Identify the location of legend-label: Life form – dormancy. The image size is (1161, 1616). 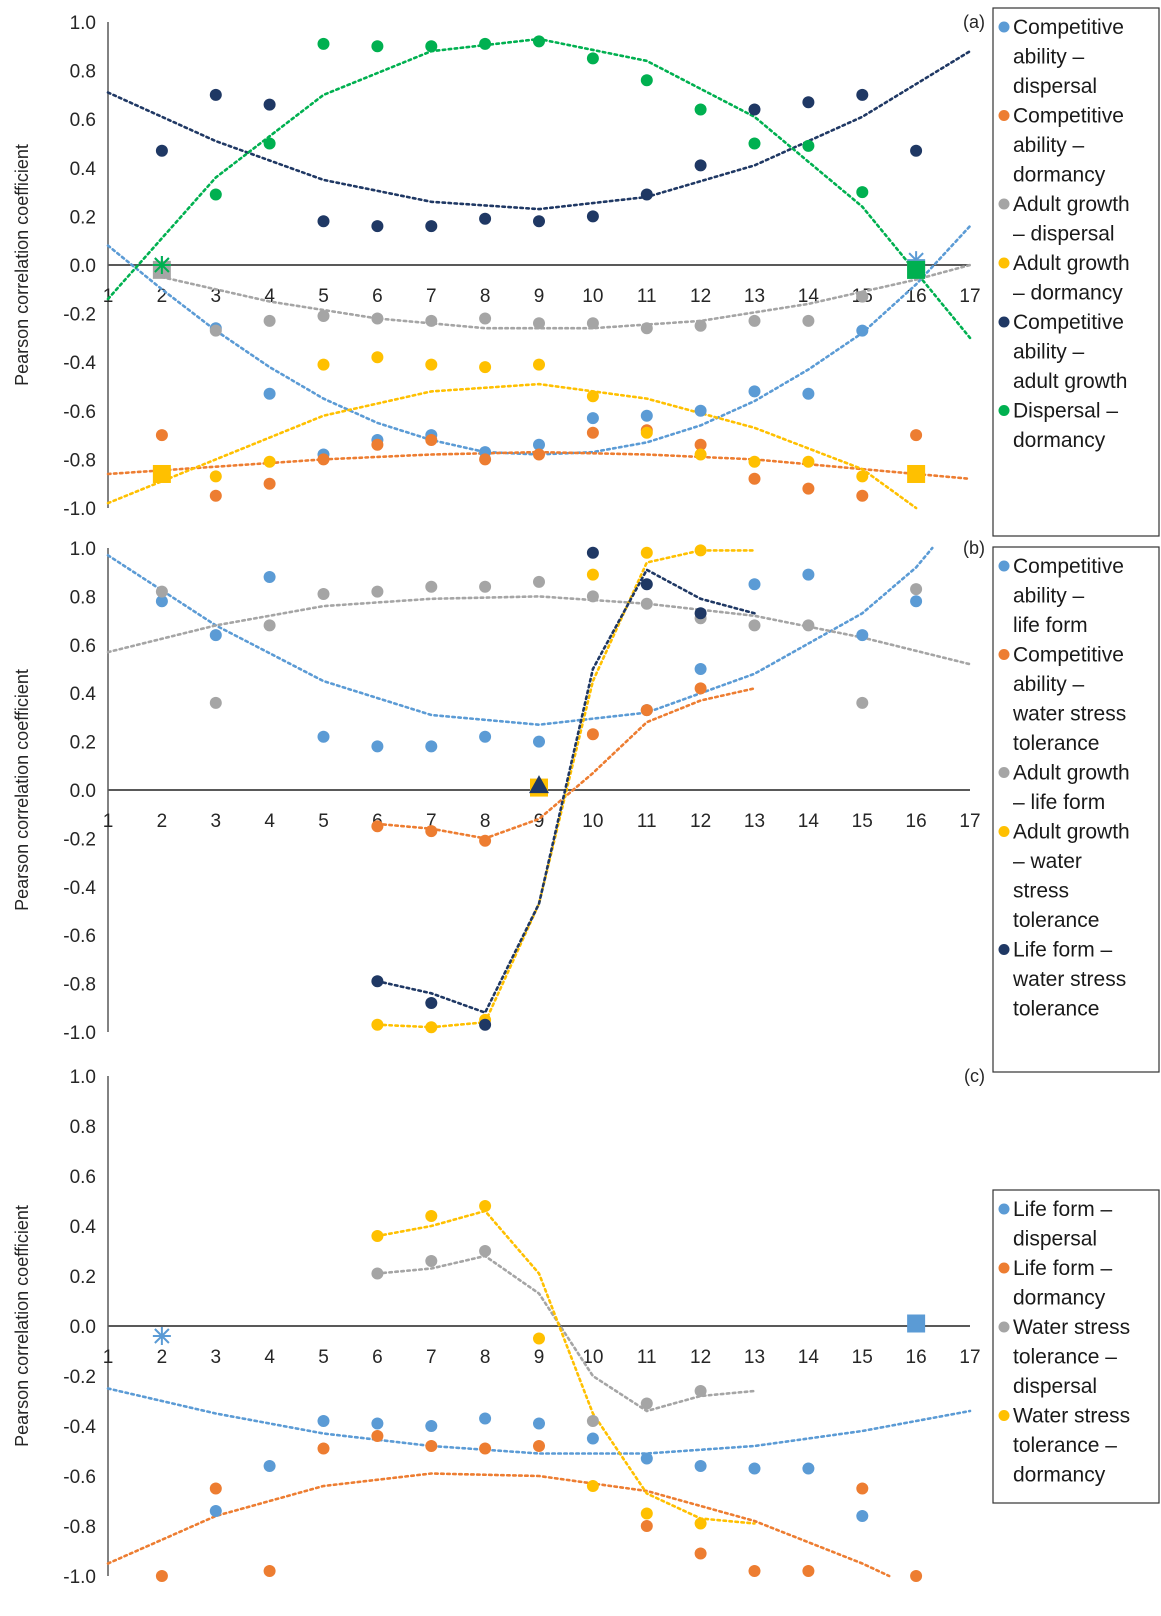
(1063, 1283).